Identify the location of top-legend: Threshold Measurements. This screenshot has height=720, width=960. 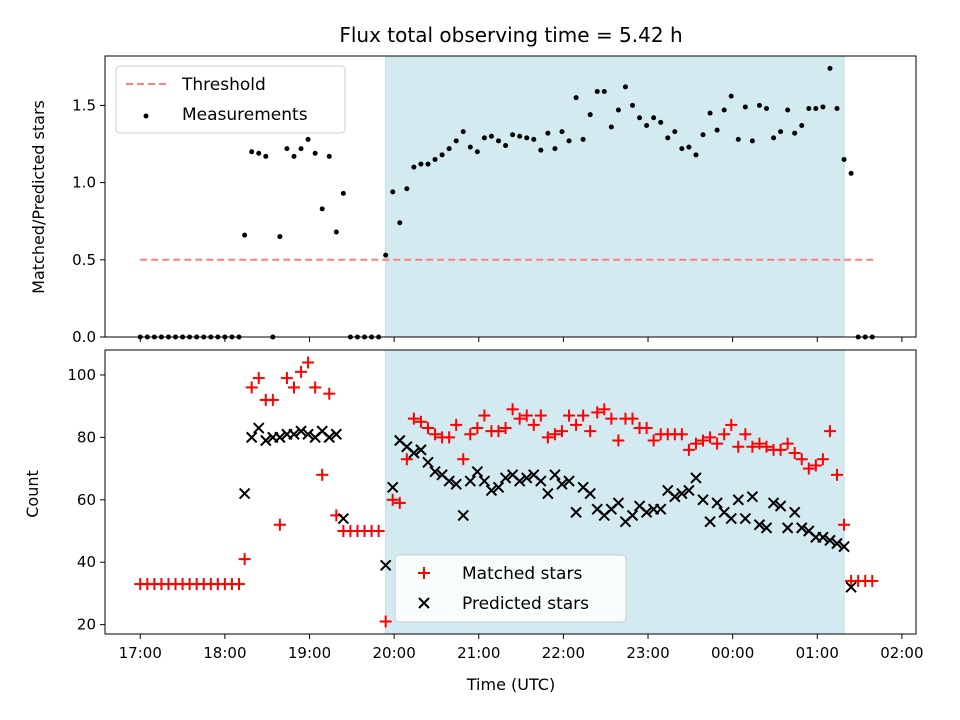
(230, 99).